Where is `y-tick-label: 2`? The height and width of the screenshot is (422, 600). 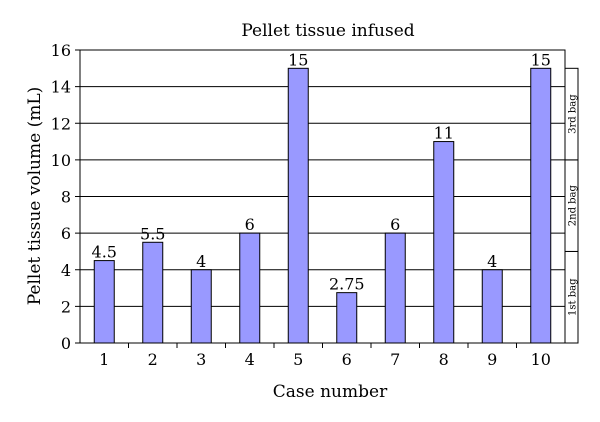
y-tick-label: 2 is located at coordinates (66, 306).